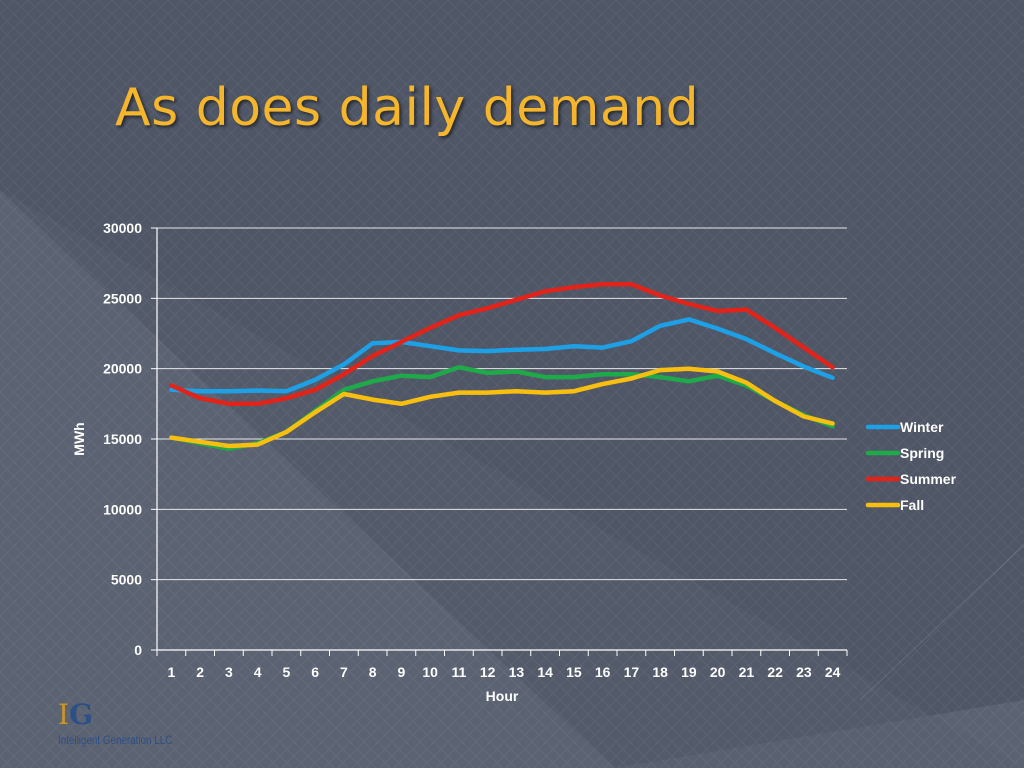 The width and height of the screenshot is (1024, 768). What do you see at coordinates (126, 580) in the screenshot?
I see `y-tick-label: 5000` at bounding box center [126, 580].